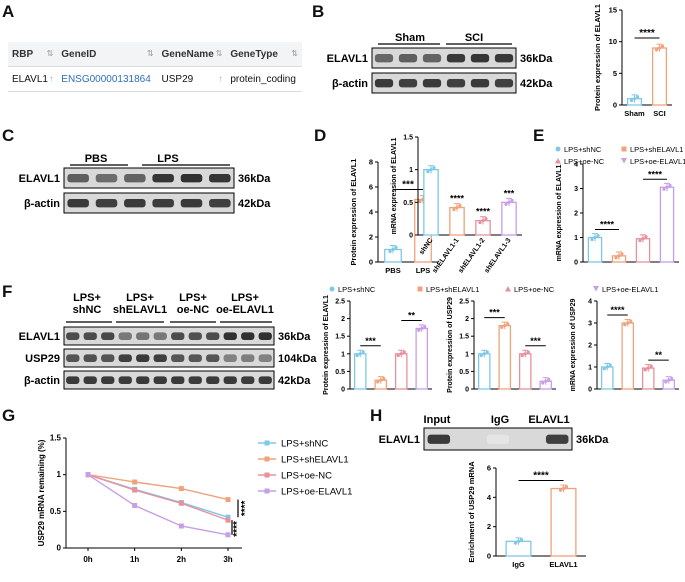 The width and height of the screenshot is (685, 582). What do you see at coordinates (264, 54) in the screenshot?
I see `col-genetype: GeneType ⇅` at bounding box center [264, 54].